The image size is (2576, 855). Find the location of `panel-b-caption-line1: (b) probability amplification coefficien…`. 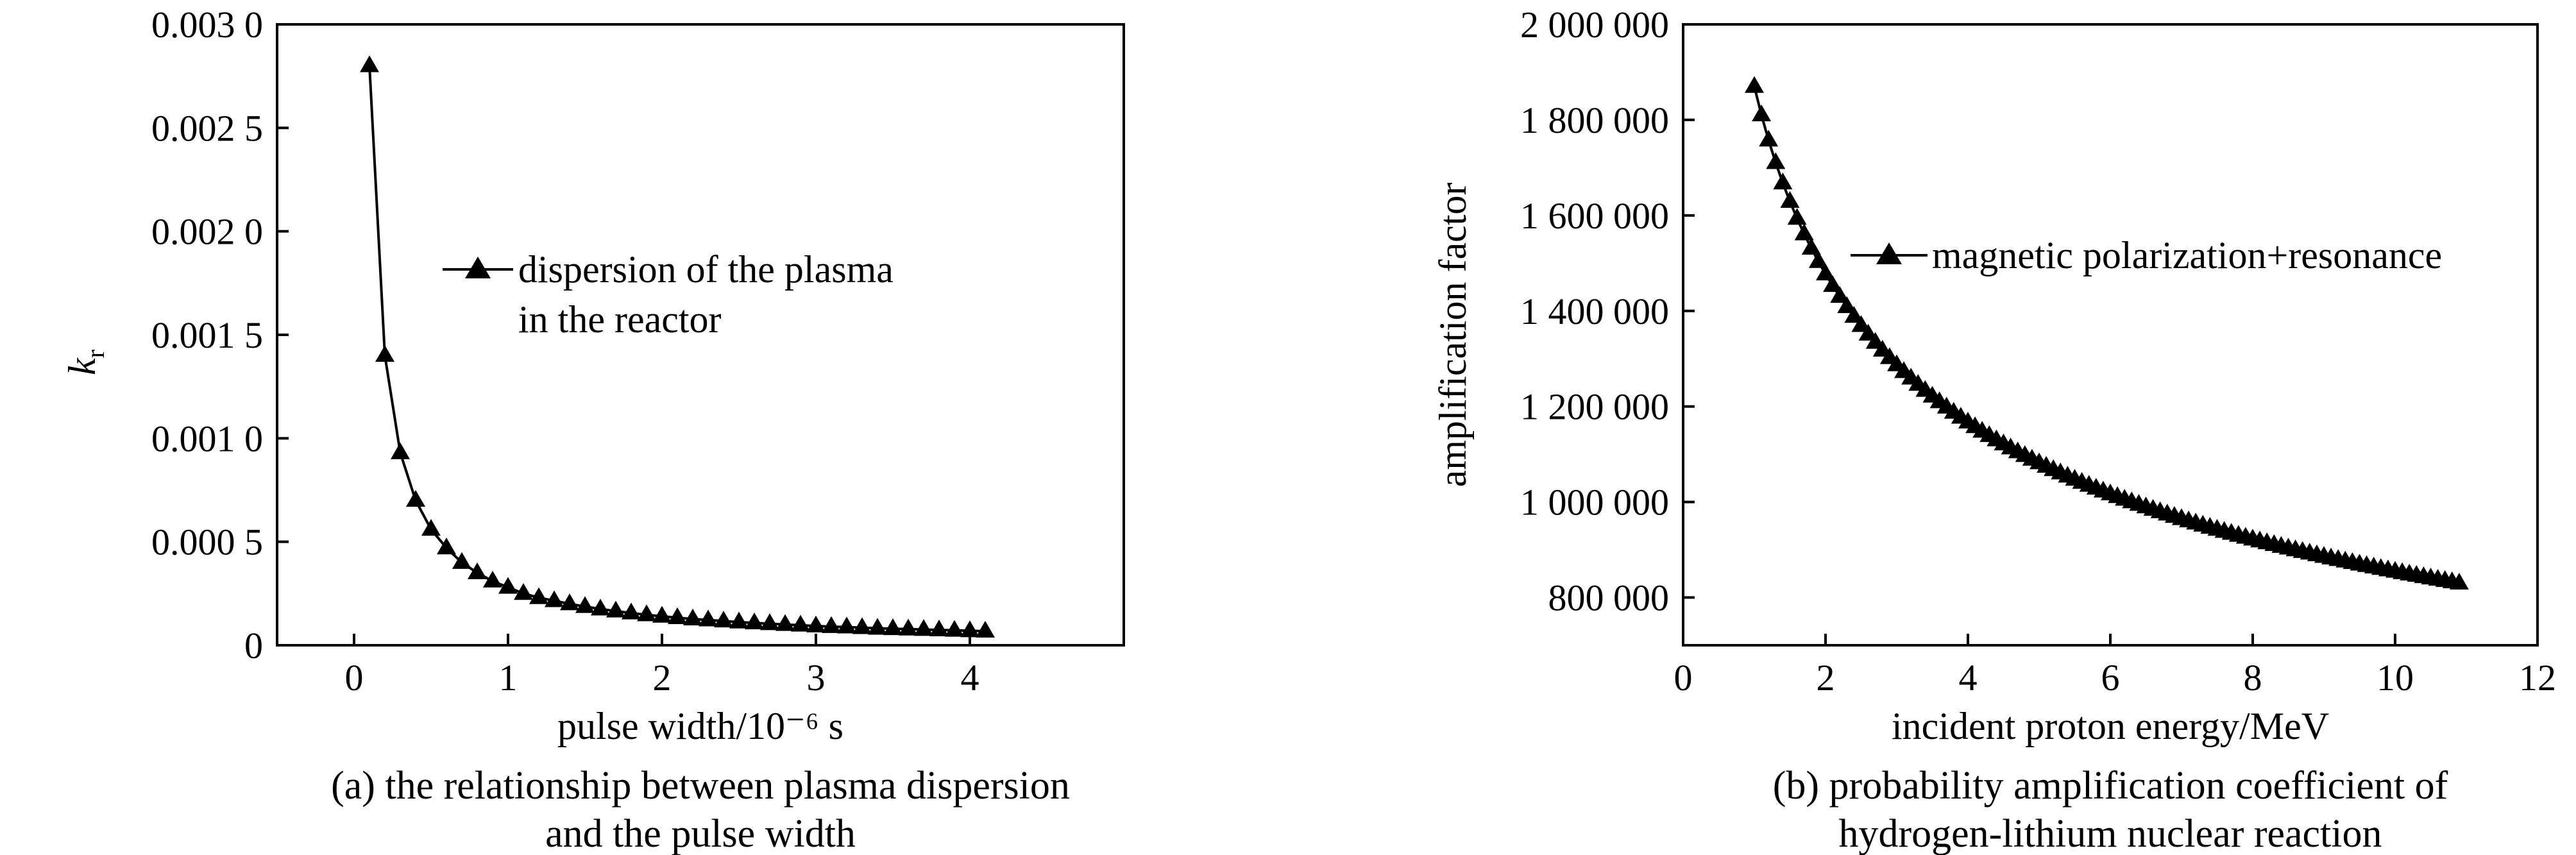

panel-b-caption-line1: (b) probability amplification coefficien… is located at coordinates (2110, 786).